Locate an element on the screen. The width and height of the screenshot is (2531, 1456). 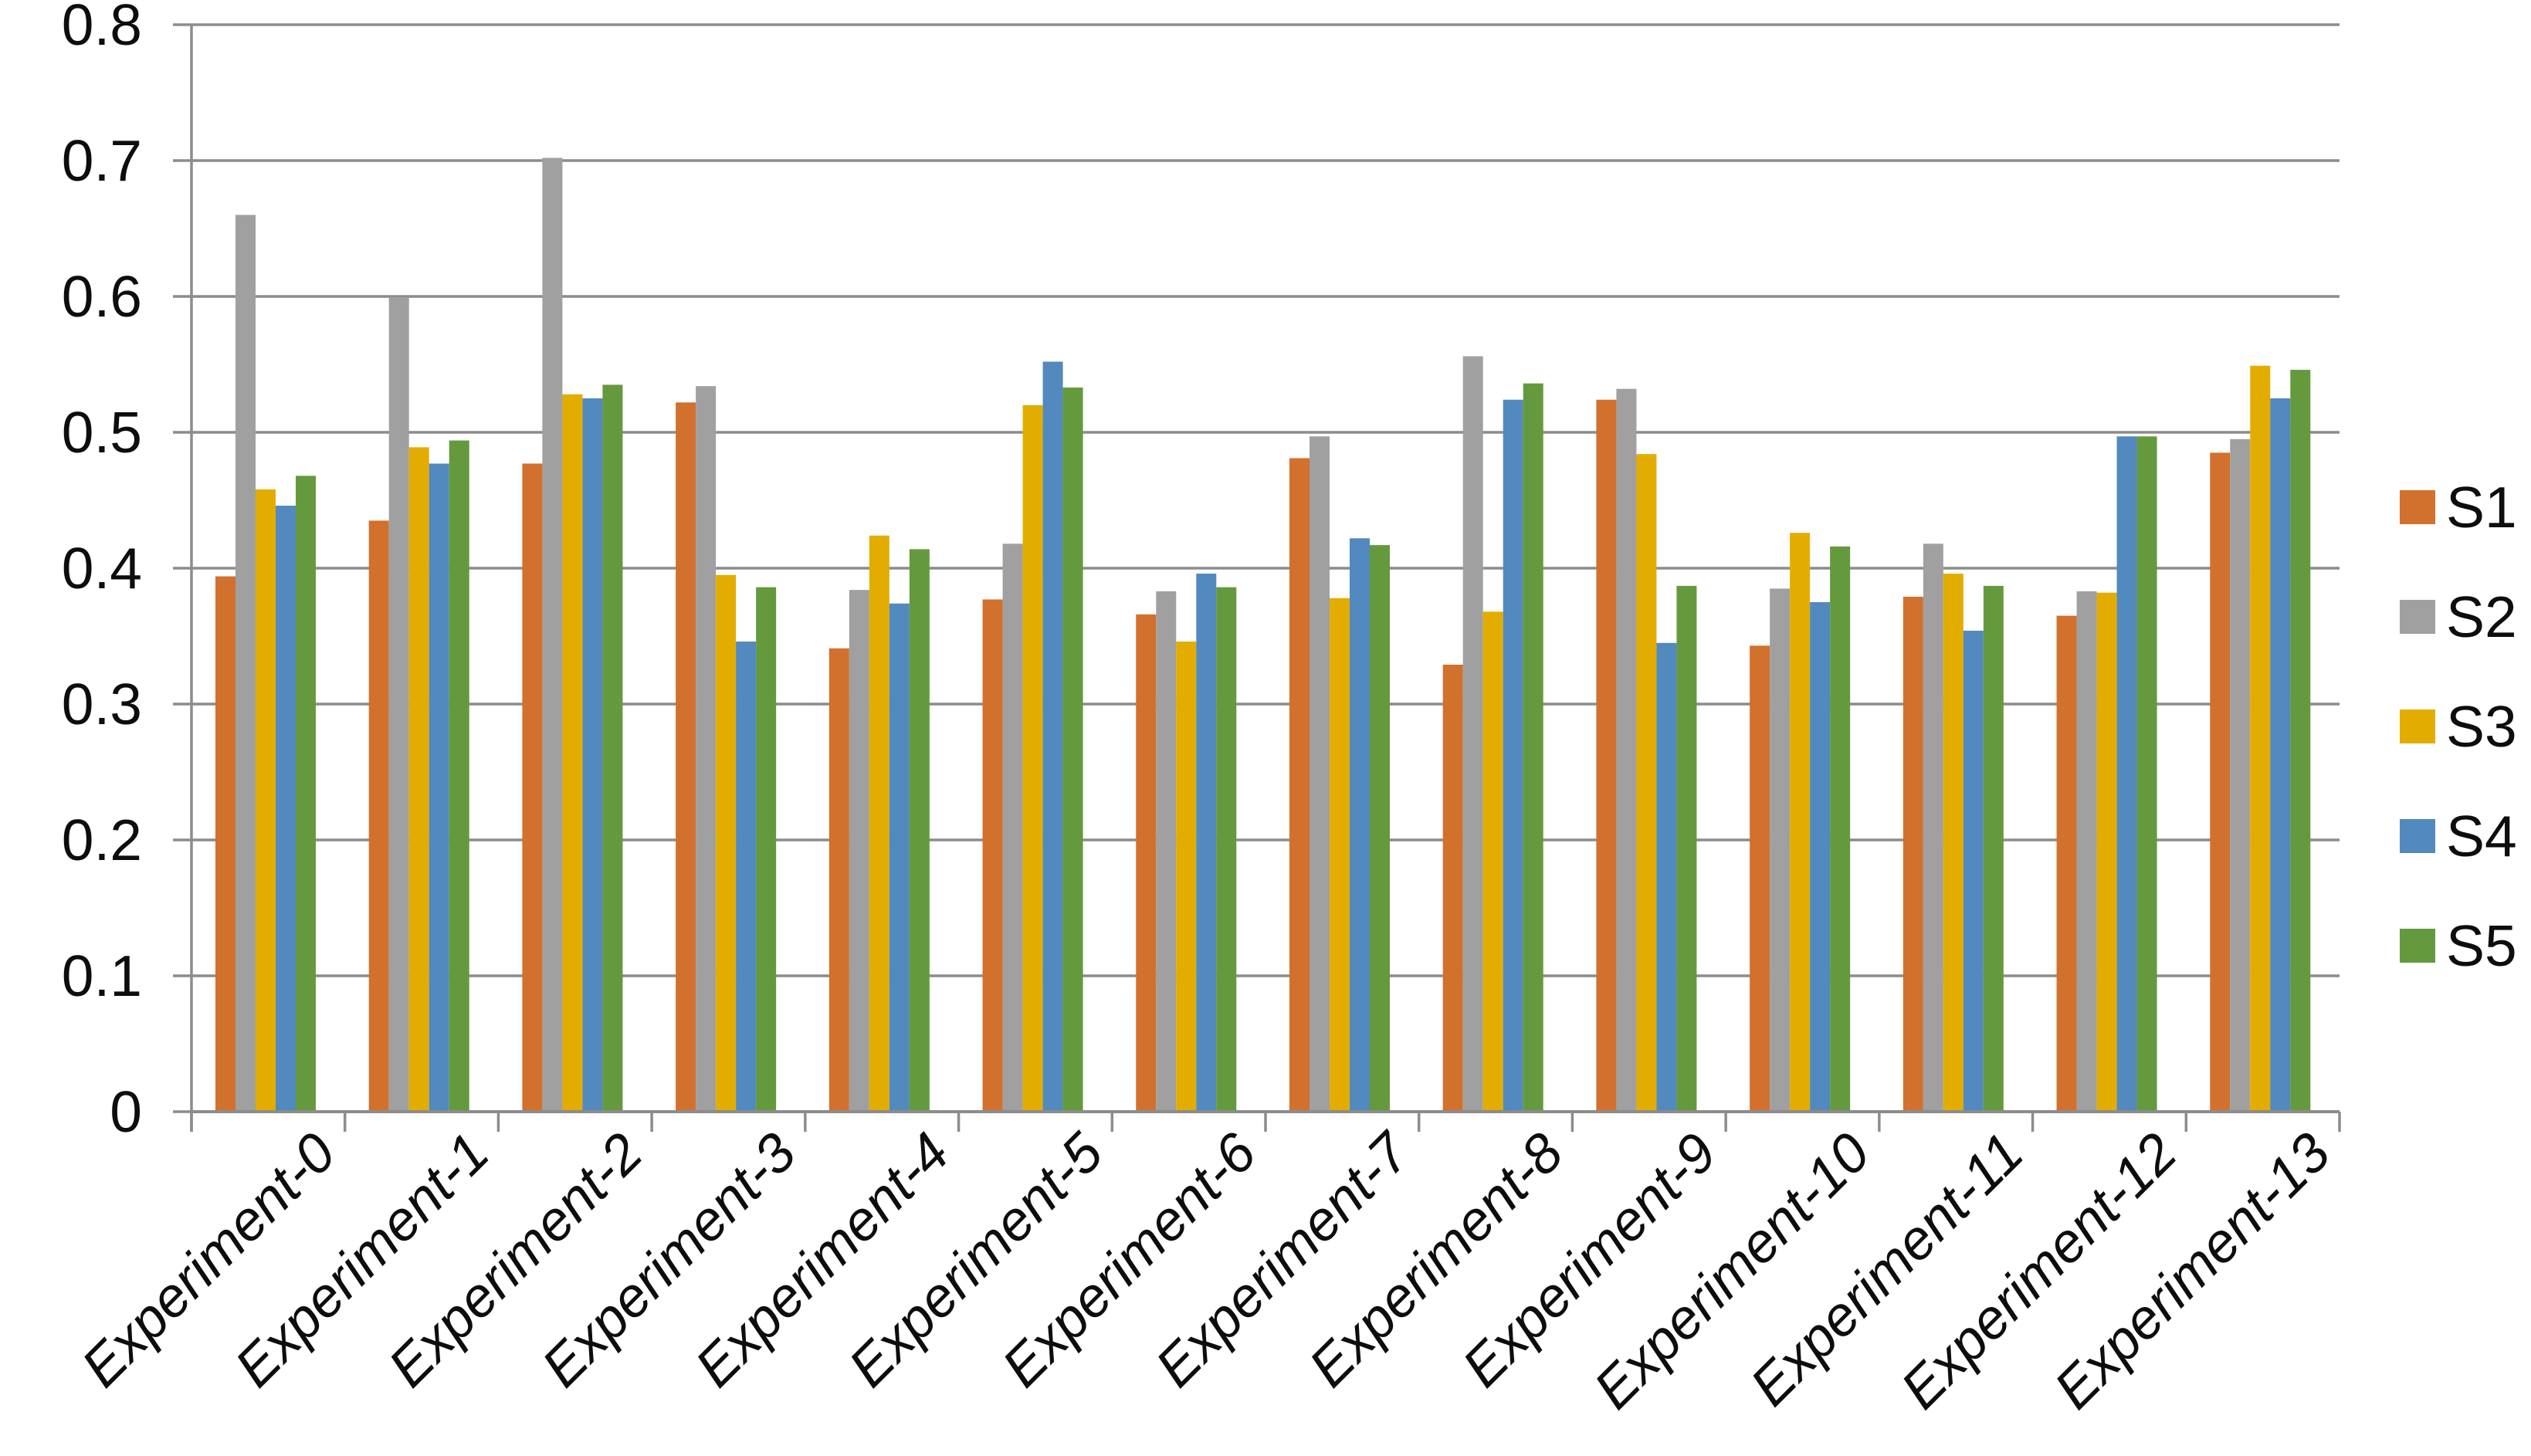
legend-swatch-S4 is located at coordinates (2417, 836).